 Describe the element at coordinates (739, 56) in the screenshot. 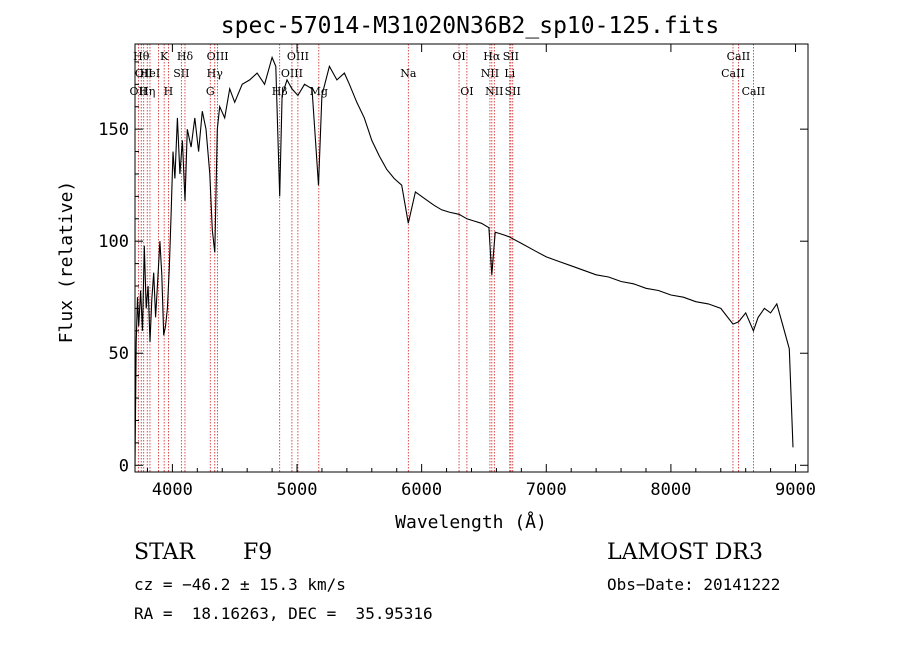

I see `line-marker-label-27: CaII` at that location.